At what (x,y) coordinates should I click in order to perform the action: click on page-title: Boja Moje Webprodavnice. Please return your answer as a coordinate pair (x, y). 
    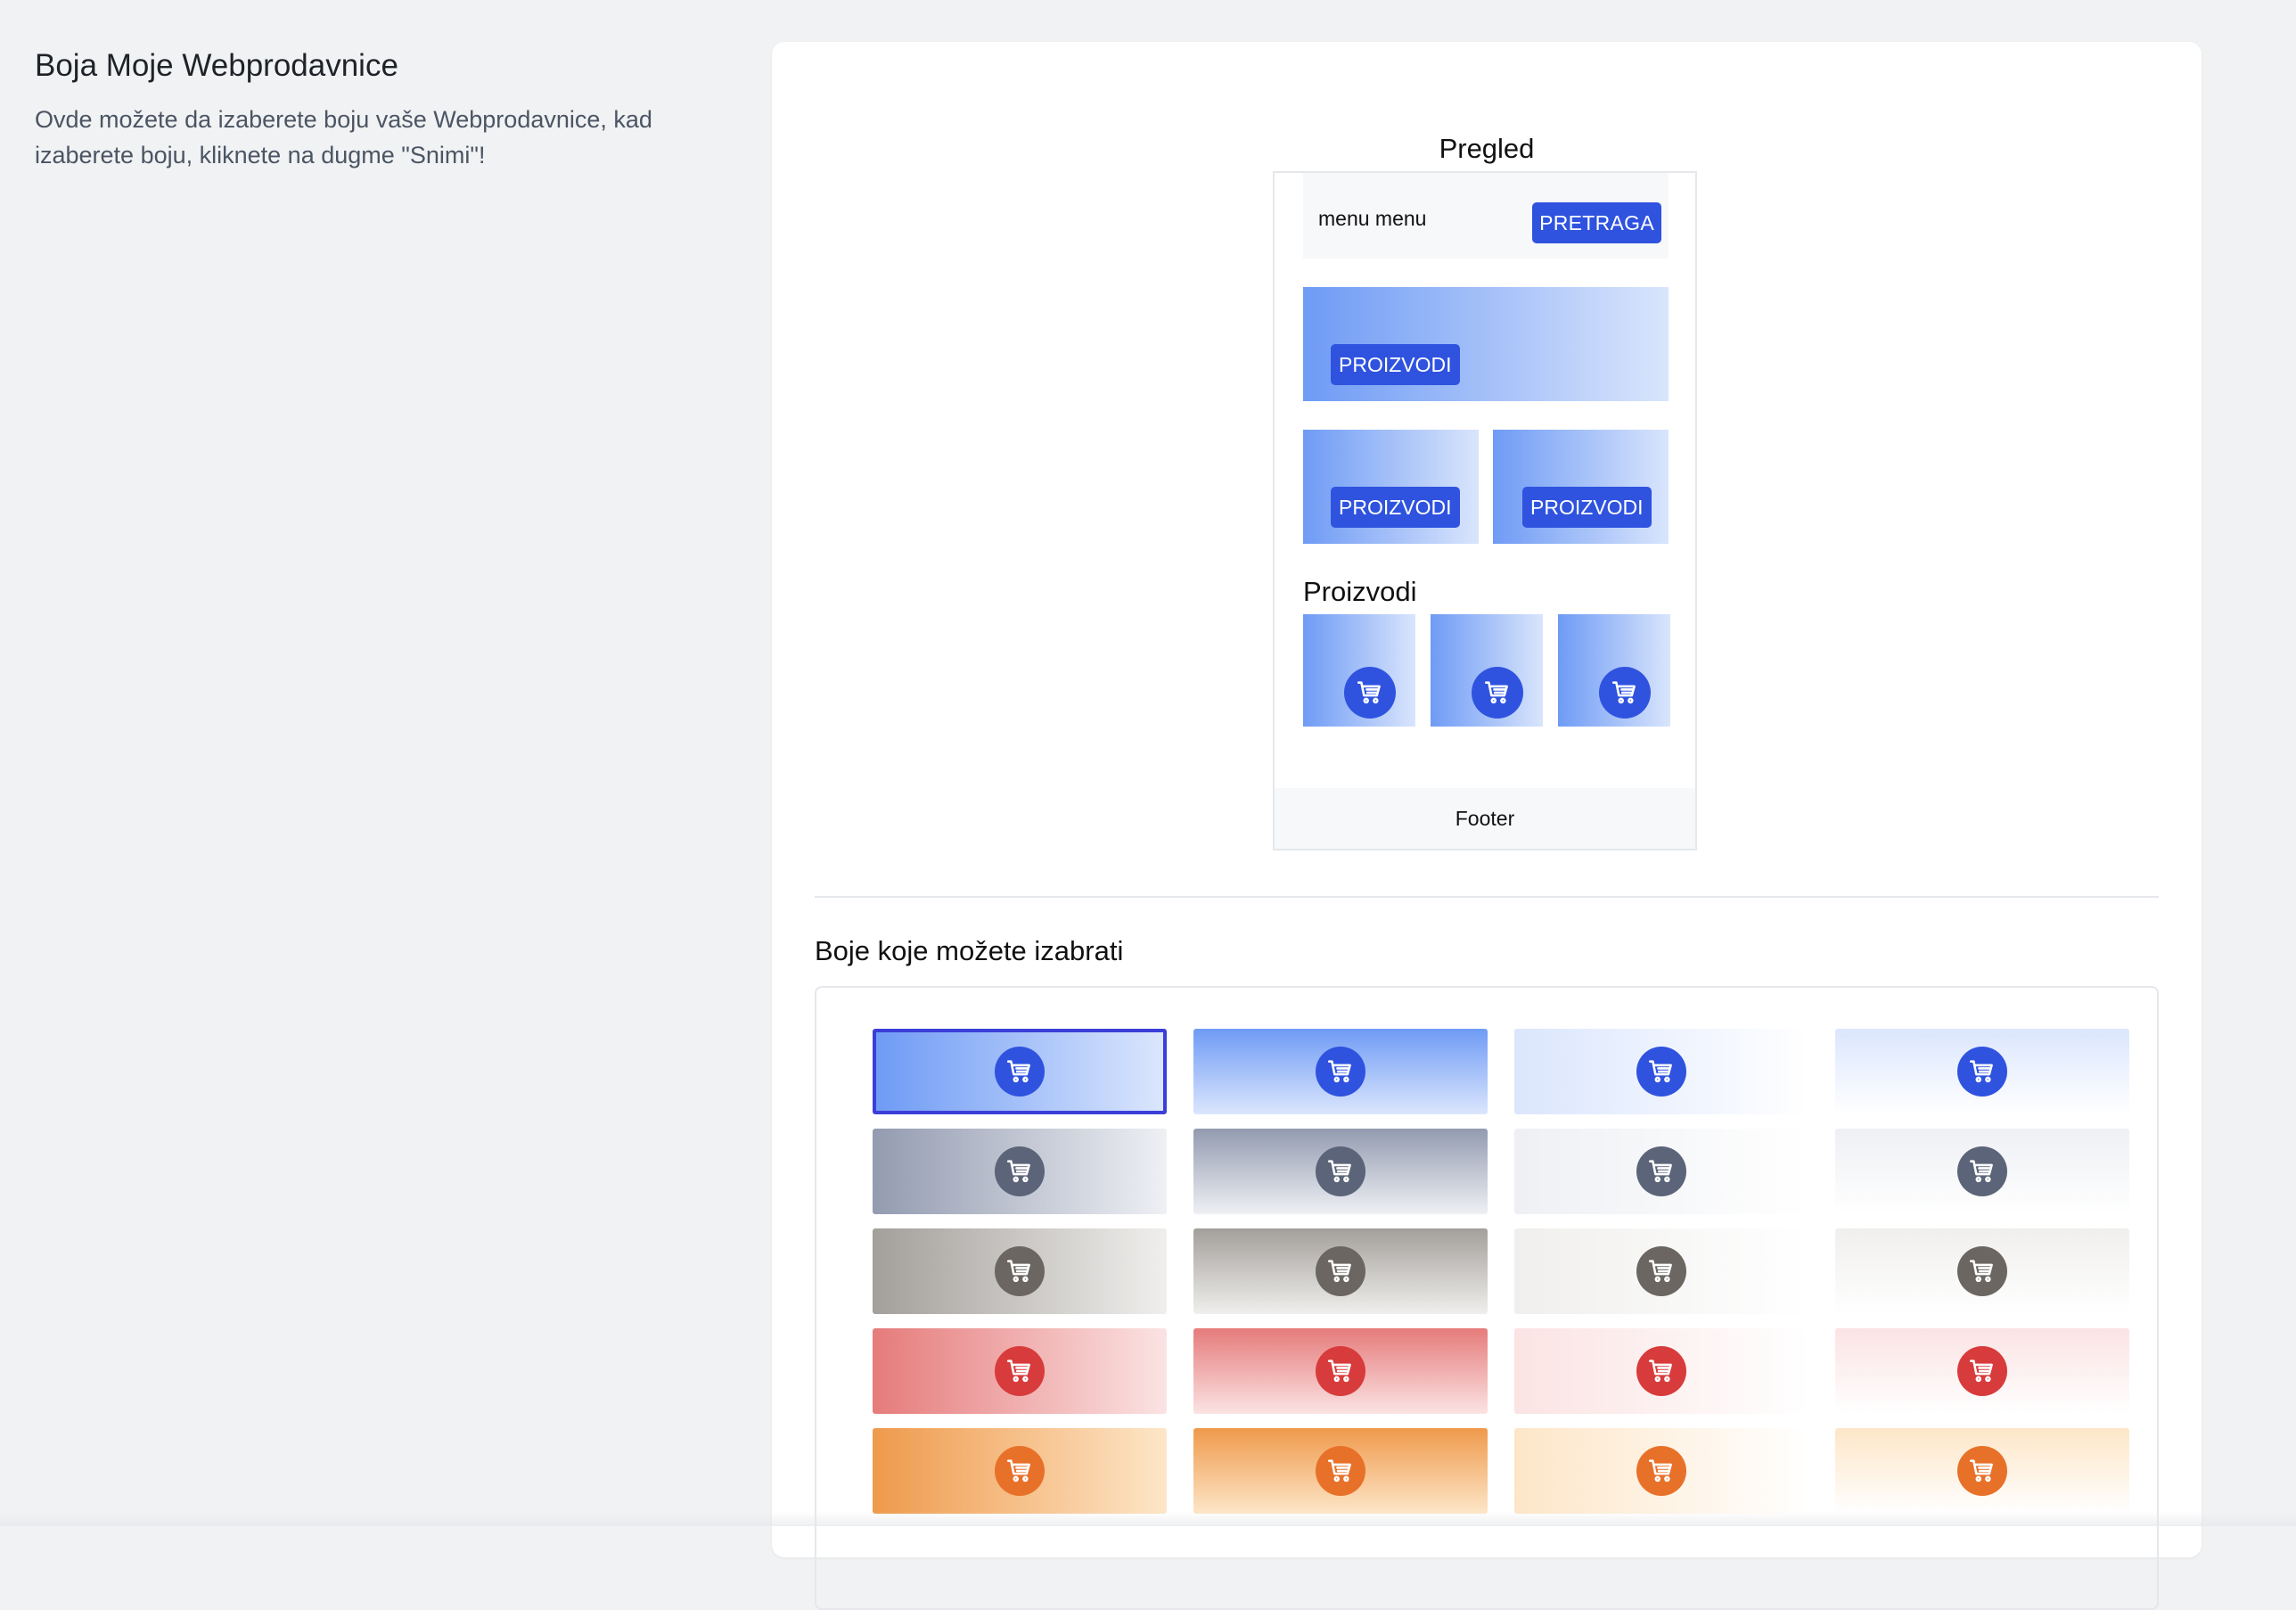
    Looking at the image, I should click on (217, 65).